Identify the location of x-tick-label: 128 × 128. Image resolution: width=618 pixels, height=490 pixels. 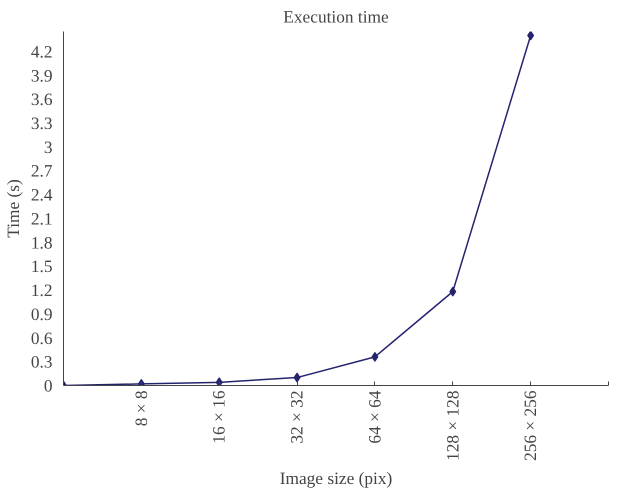
(452, 425).